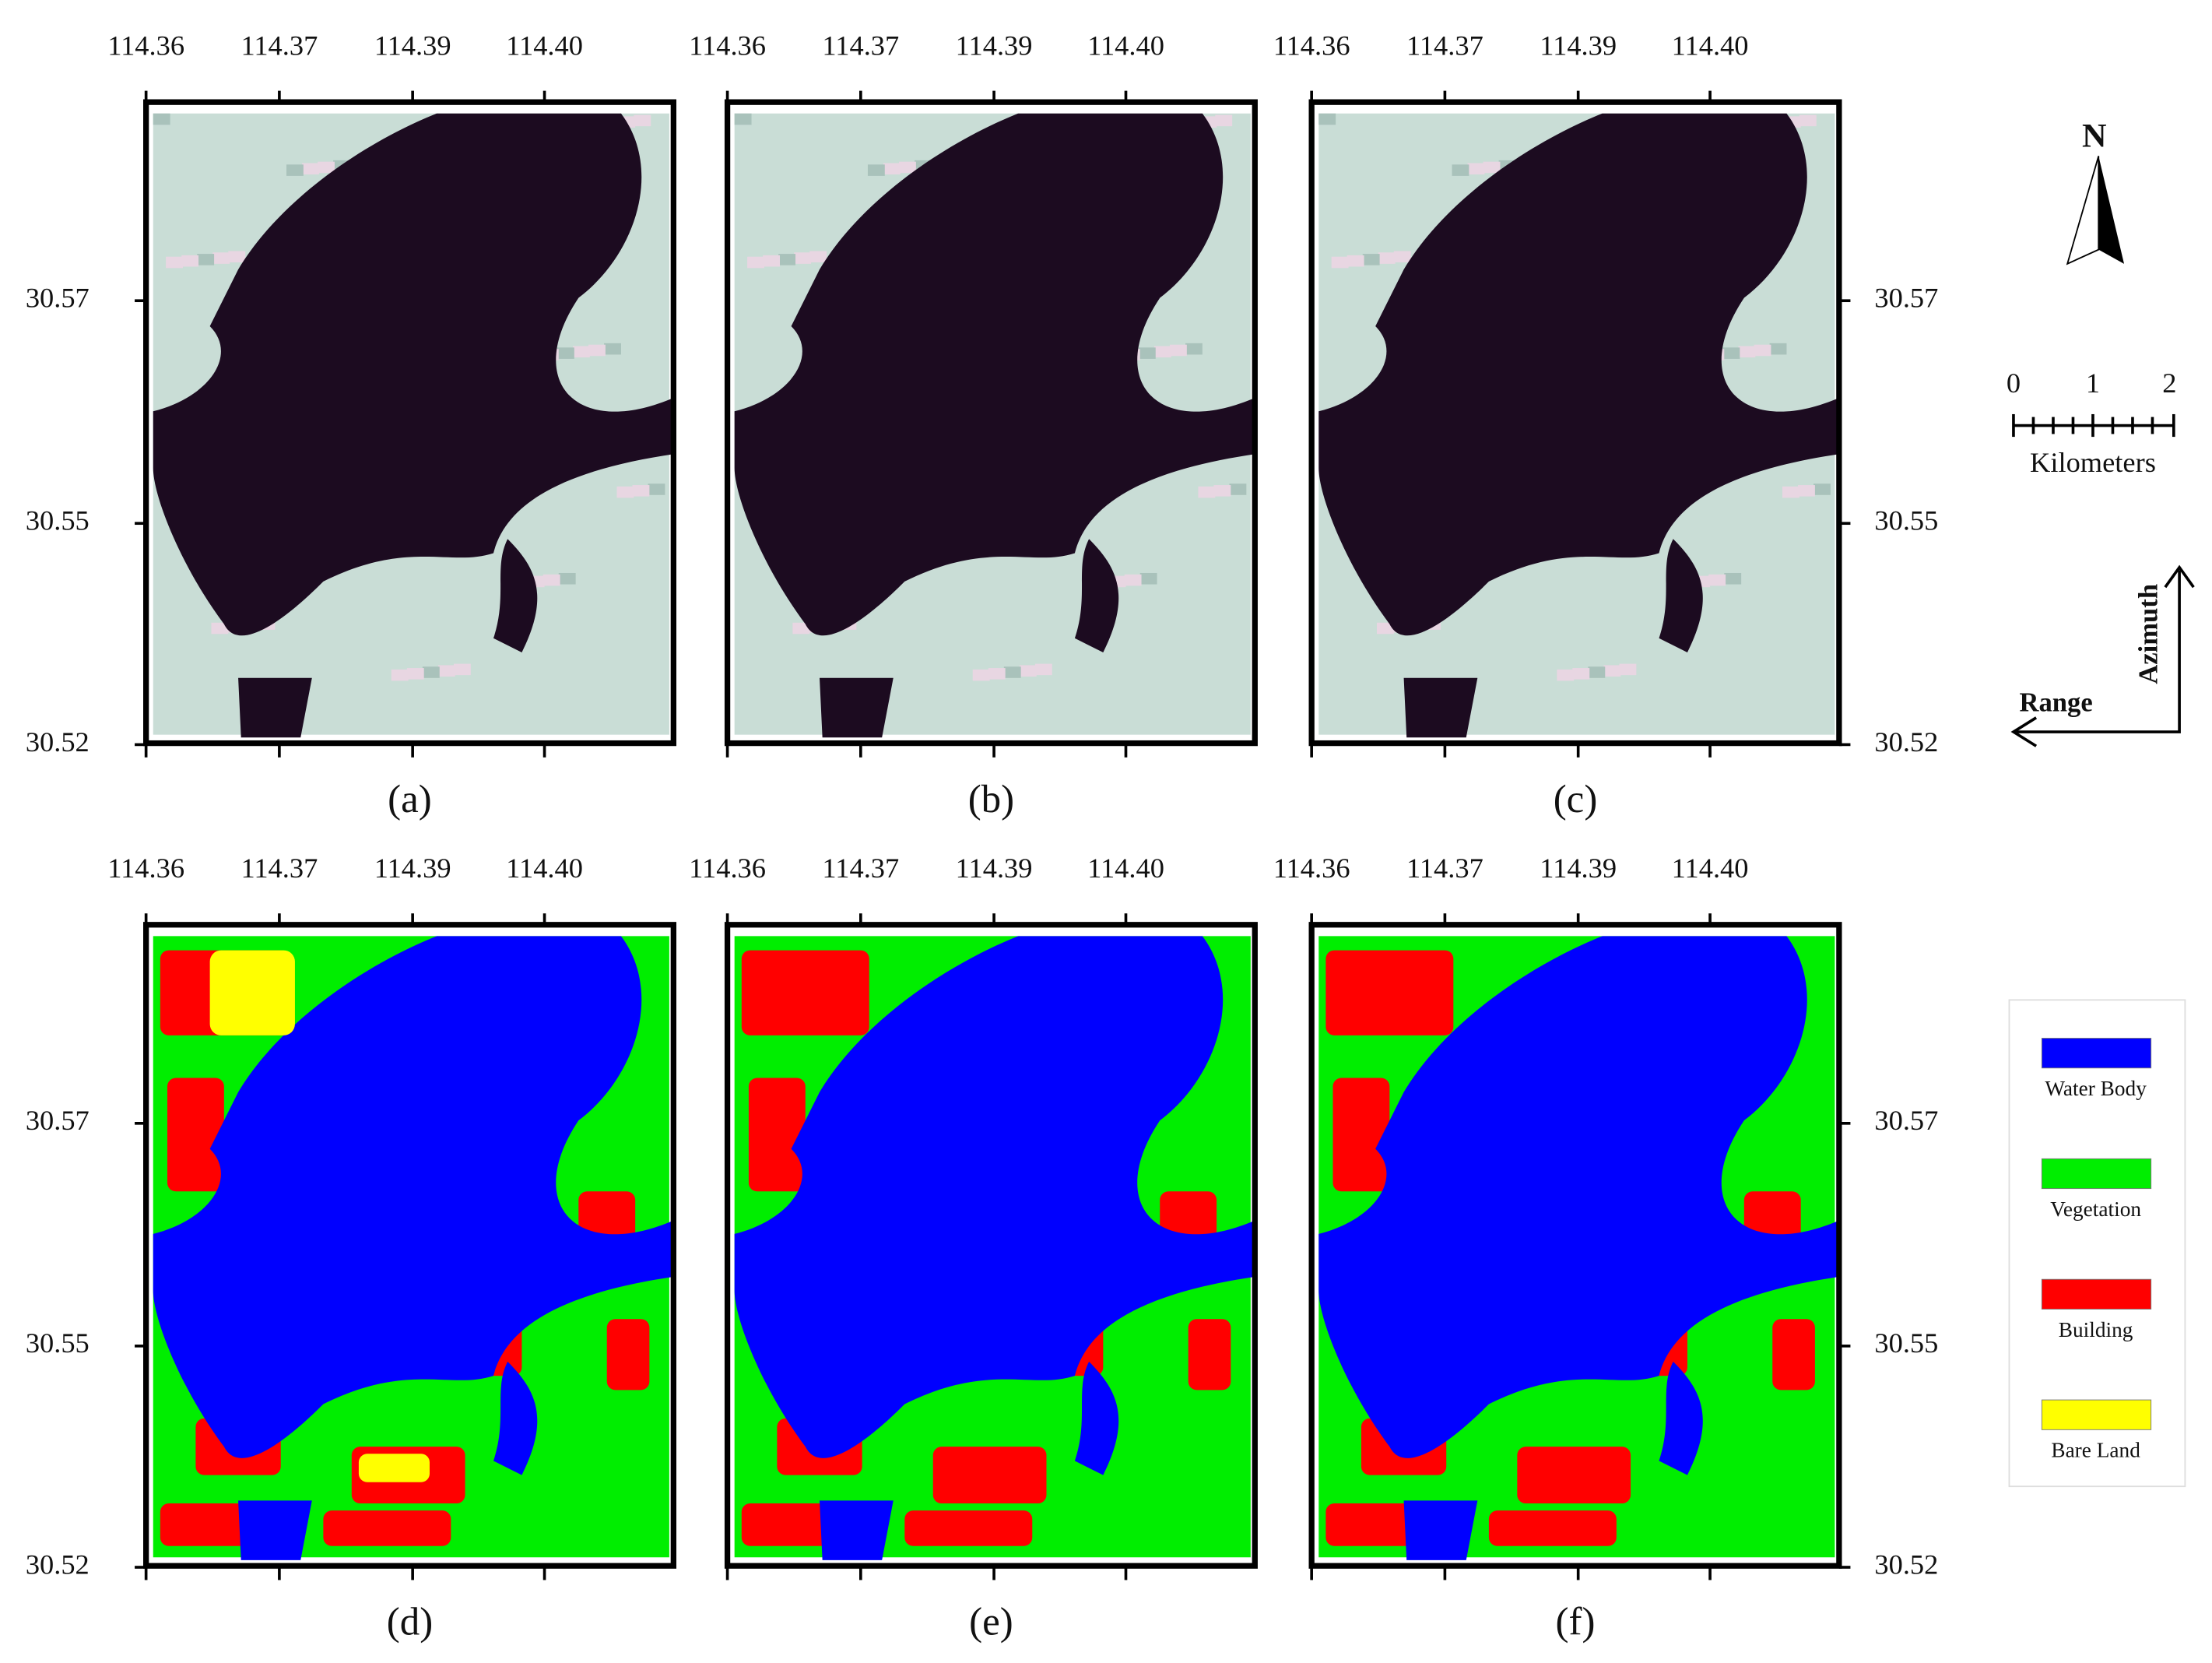  I want to click on map-panel: 114.36 114.37 114.39 114.40 (b), so click(973, 425).